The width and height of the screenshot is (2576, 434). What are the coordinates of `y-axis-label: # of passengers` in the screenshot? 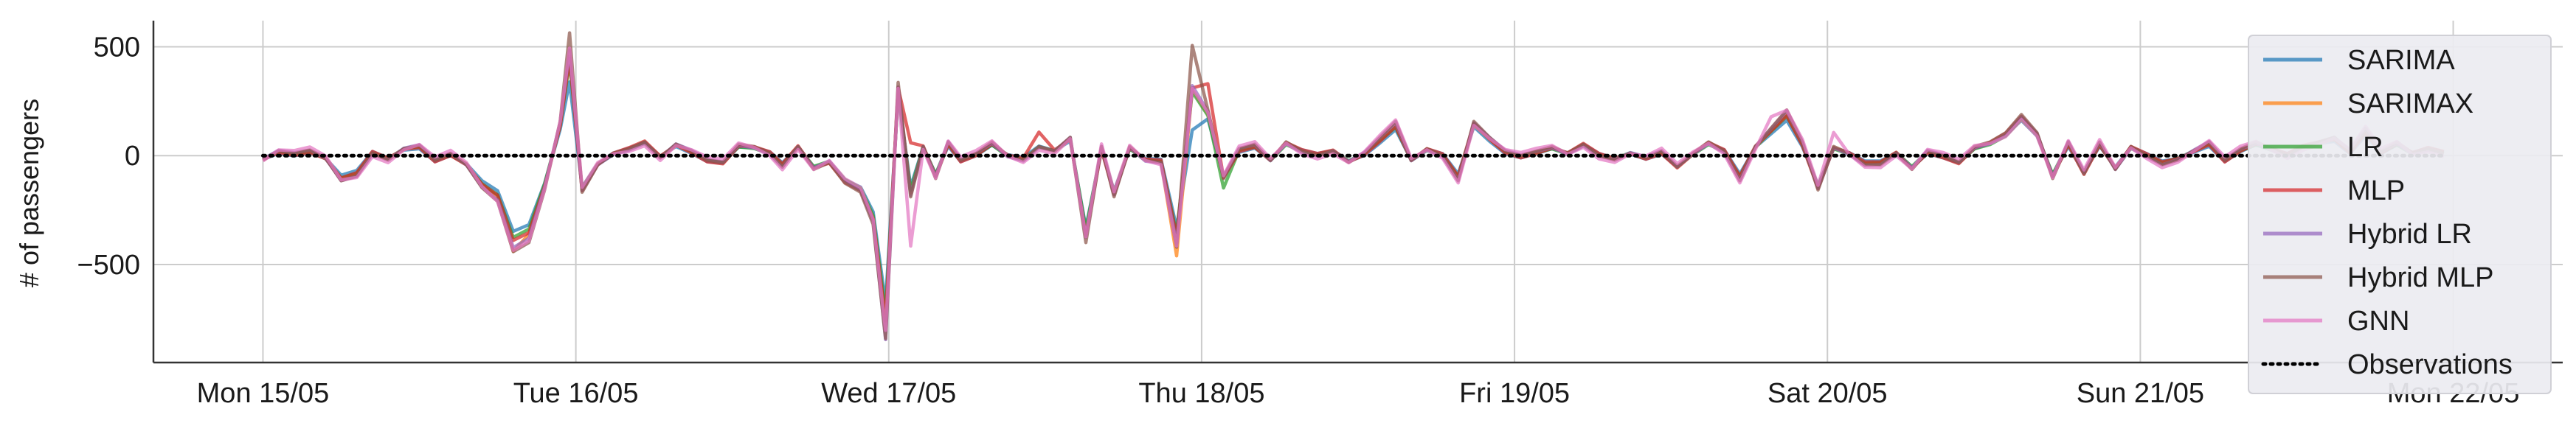 It's located at (29, 193).